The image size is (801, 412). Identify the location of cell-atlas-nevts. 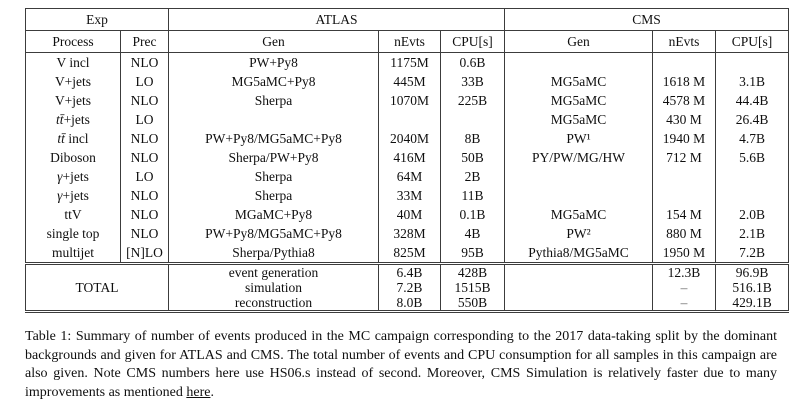
(409, 119).